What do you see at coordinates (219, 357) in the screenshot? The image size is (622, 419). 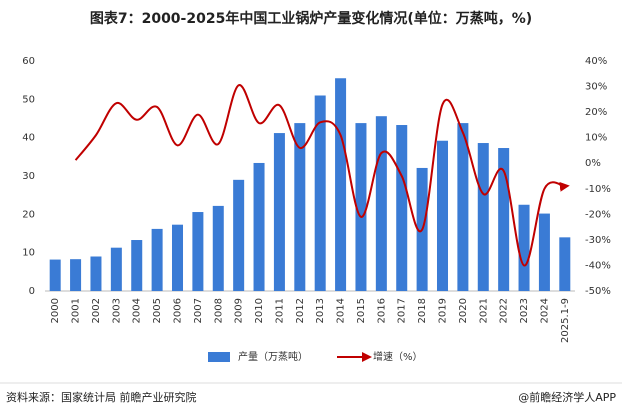 I see `legend-swatch` at bounding box center [219, 357].